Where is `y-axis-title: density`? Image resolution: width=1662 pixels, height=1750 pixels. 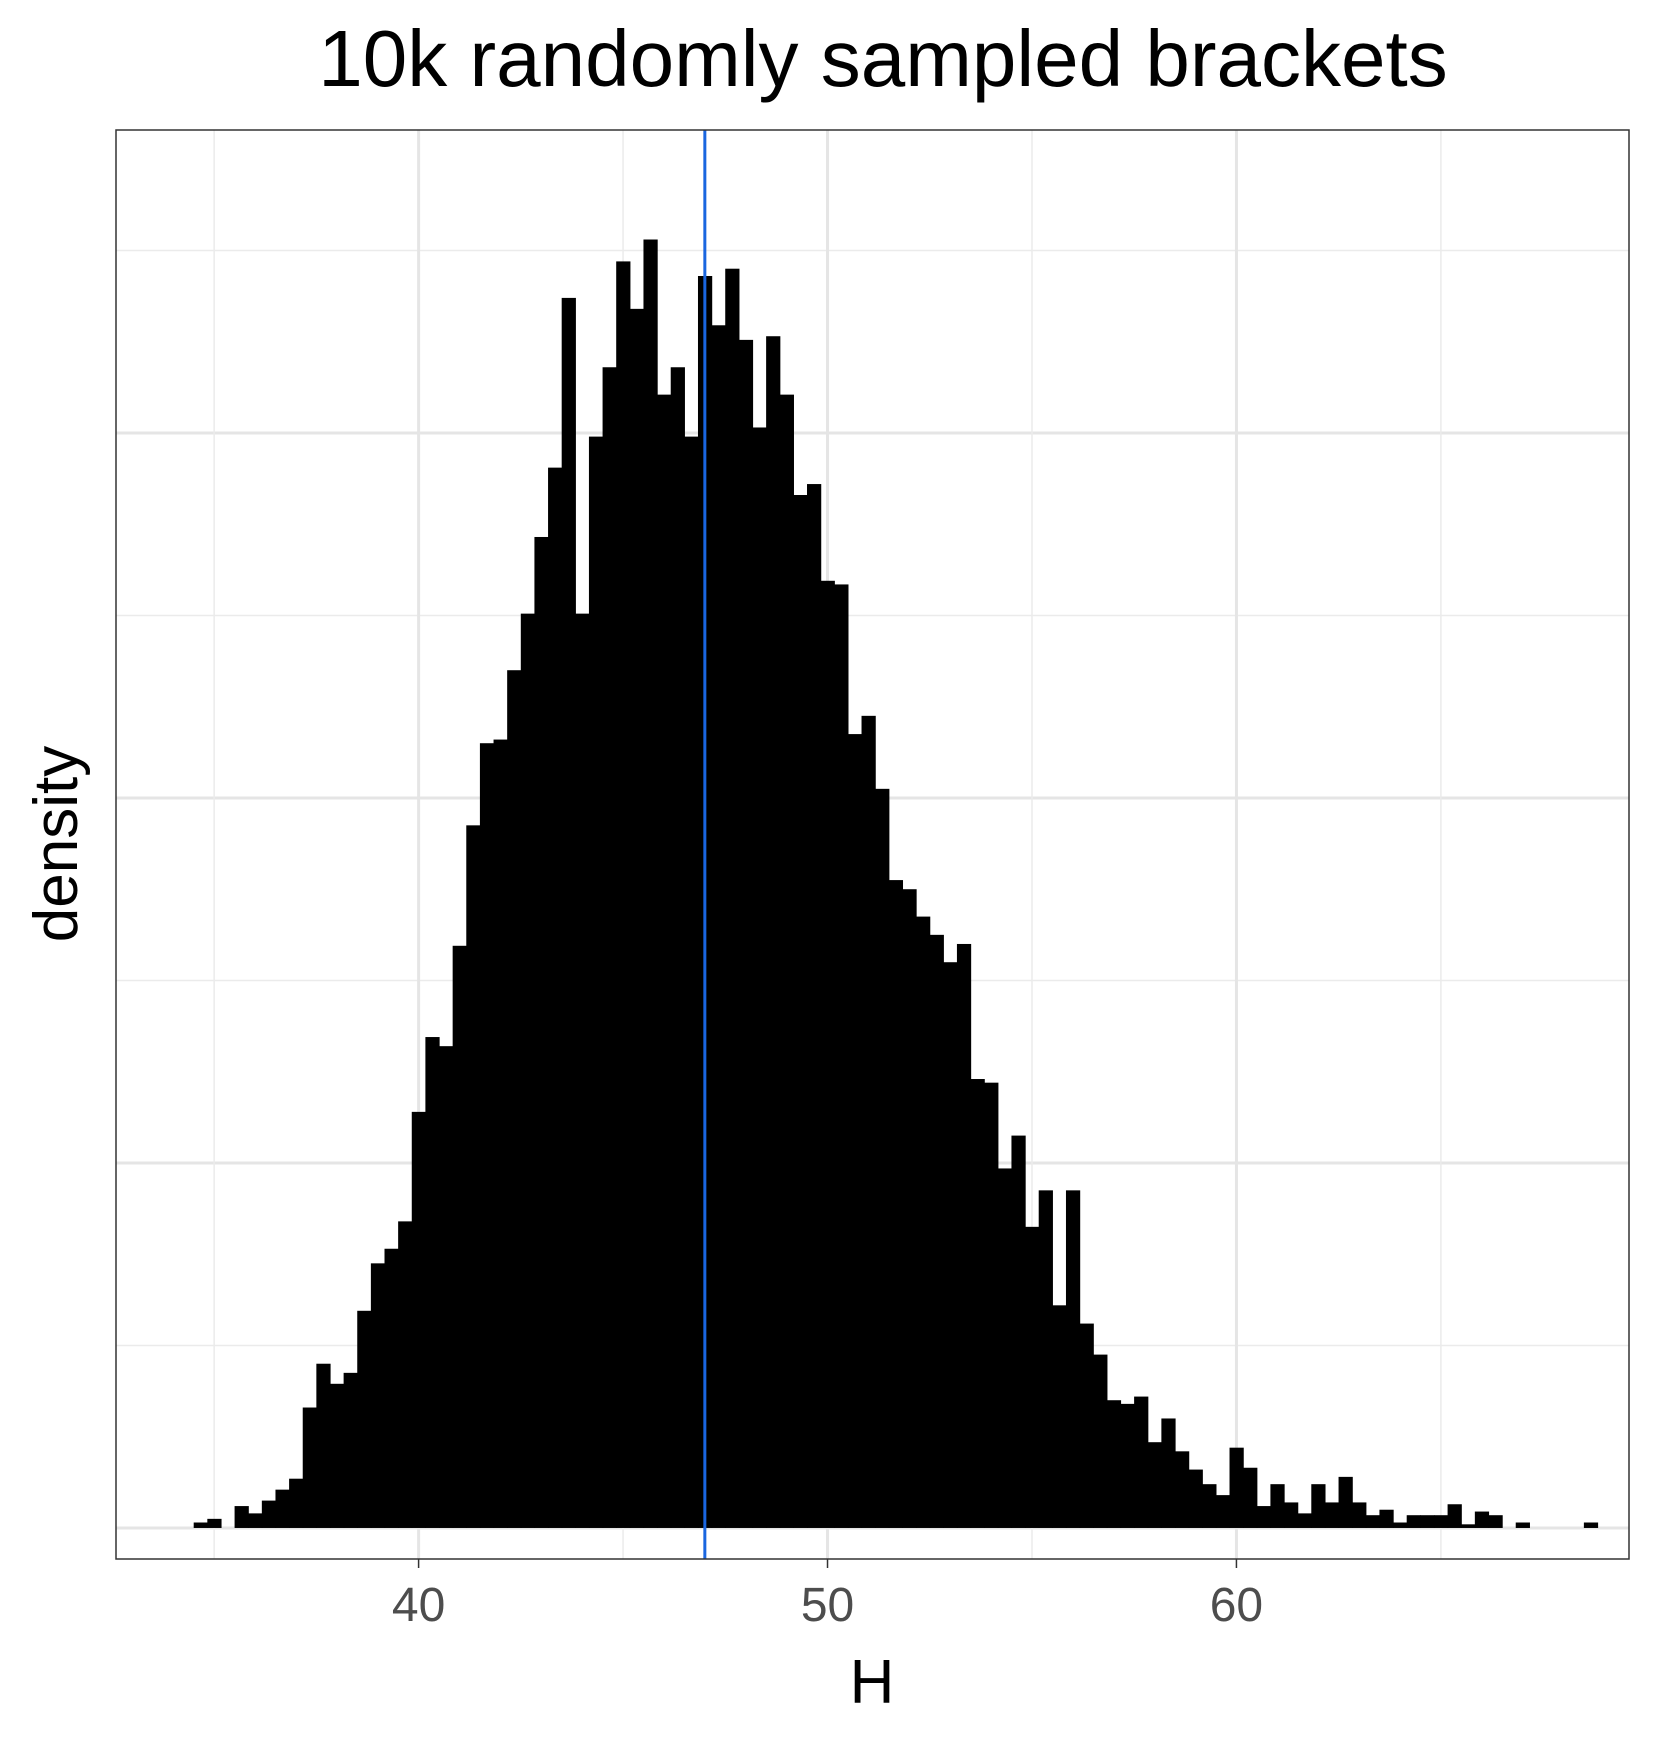
y-axis-title: density is located at coordinates (56, 844).